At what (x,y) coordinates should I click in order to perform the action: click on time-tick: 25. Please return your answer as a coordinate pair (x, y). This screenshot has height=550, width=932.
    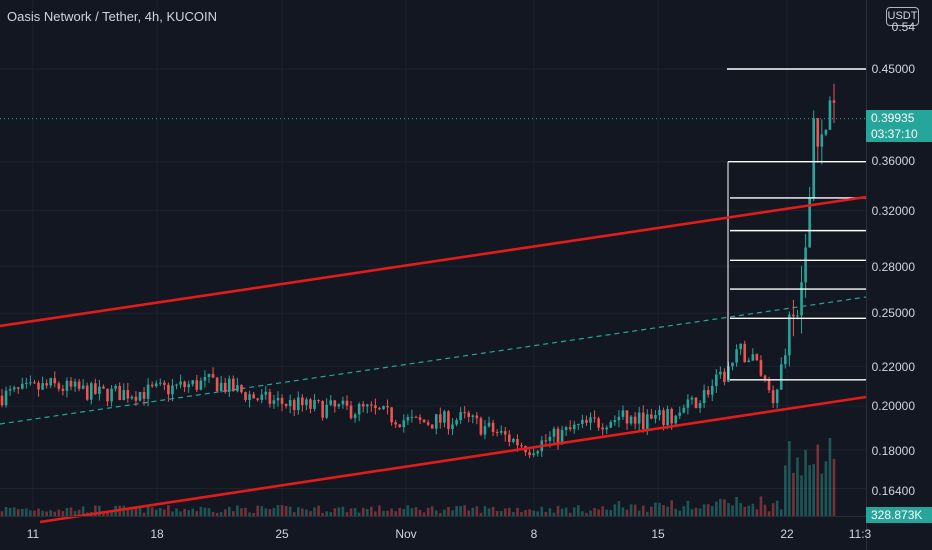
    Looking at the image, I should click on (282, 534).